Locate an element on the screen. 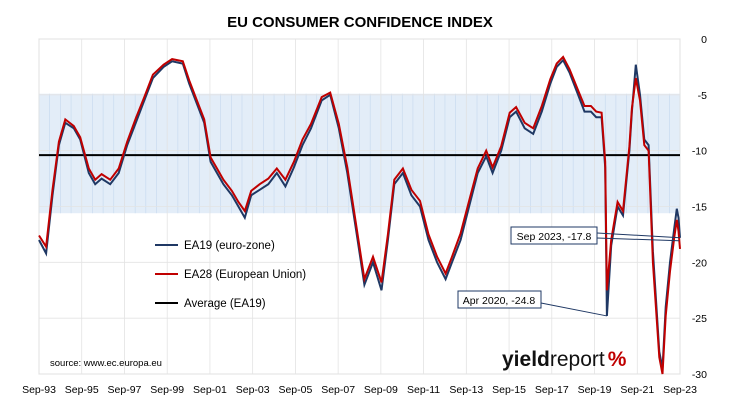  legend-label-average: Average (EA19) is located at coordinates (225, 304).